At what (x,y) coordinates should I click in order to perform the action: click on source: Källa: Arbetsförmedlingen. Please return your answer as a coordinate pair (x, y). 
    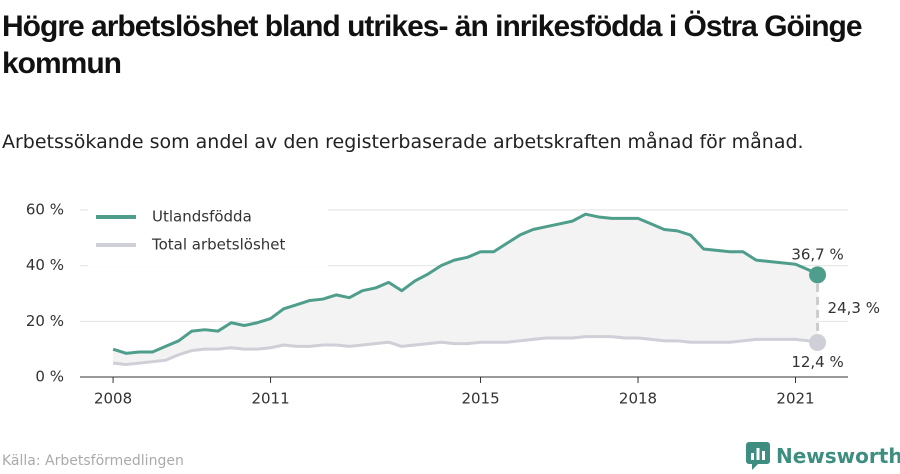
    Looking at the image, I should click on (93, 461).